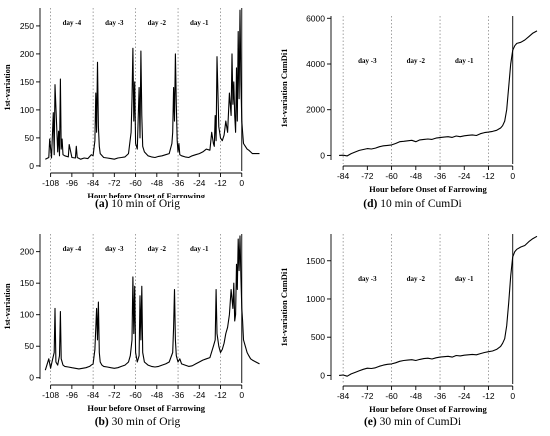 The height and width of the screenshot is (436, 550). What do you see at coordinates (315, 18) in the screenshot?
I see `y-tick-label: 6000` at bounding box center [315, 18].